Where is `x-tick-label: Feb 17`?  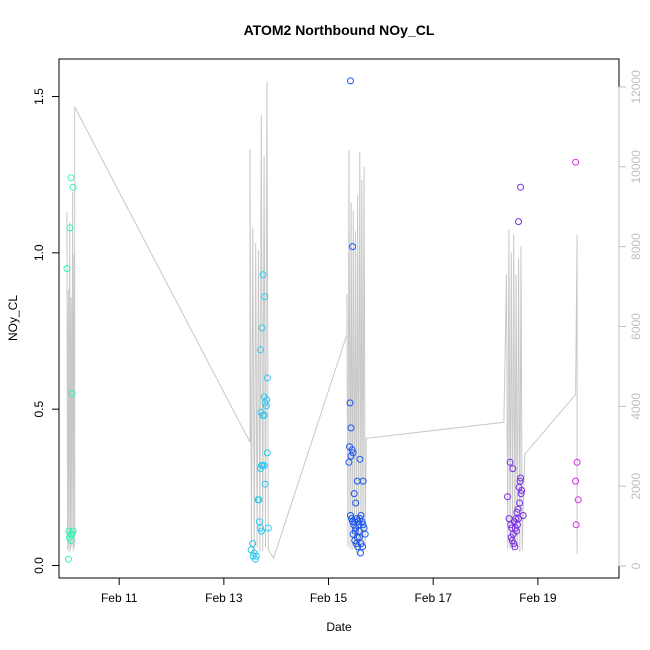
x-tick-label: Feb 17 is located at coordinates (434, 598).